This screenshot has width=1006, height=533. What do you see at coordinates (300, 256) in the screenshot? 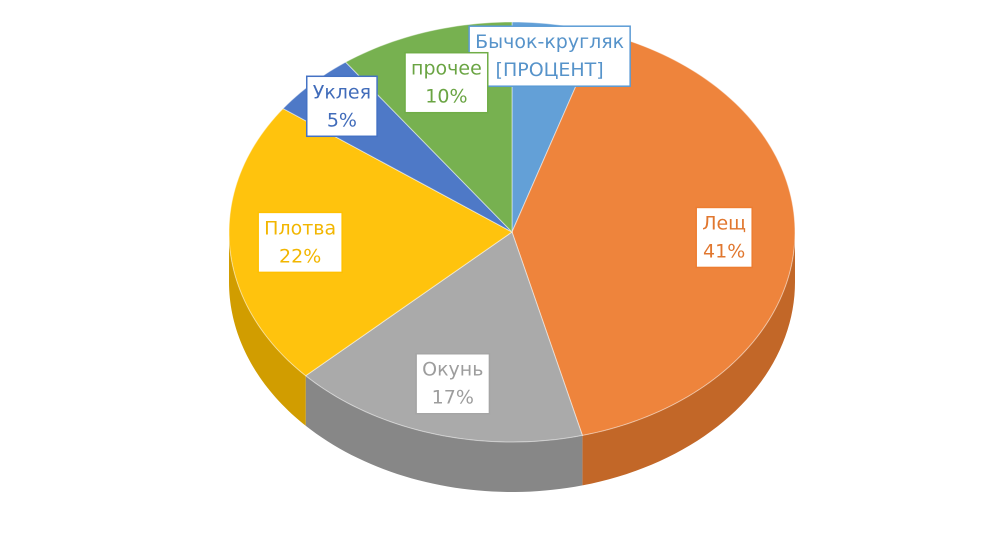
I see `label-value: 22%` at bounding box center [300, 256].